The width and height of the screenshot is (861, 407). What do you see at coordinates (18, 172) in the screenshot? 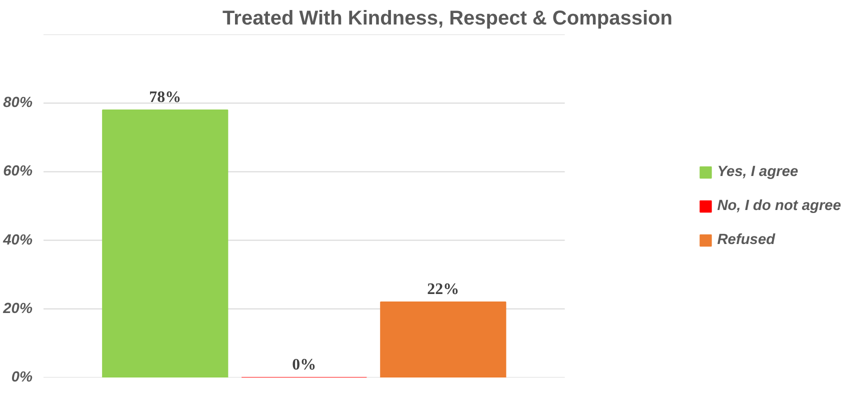
I see `y-tick-label: 60%` at bounding box center [18, 172].